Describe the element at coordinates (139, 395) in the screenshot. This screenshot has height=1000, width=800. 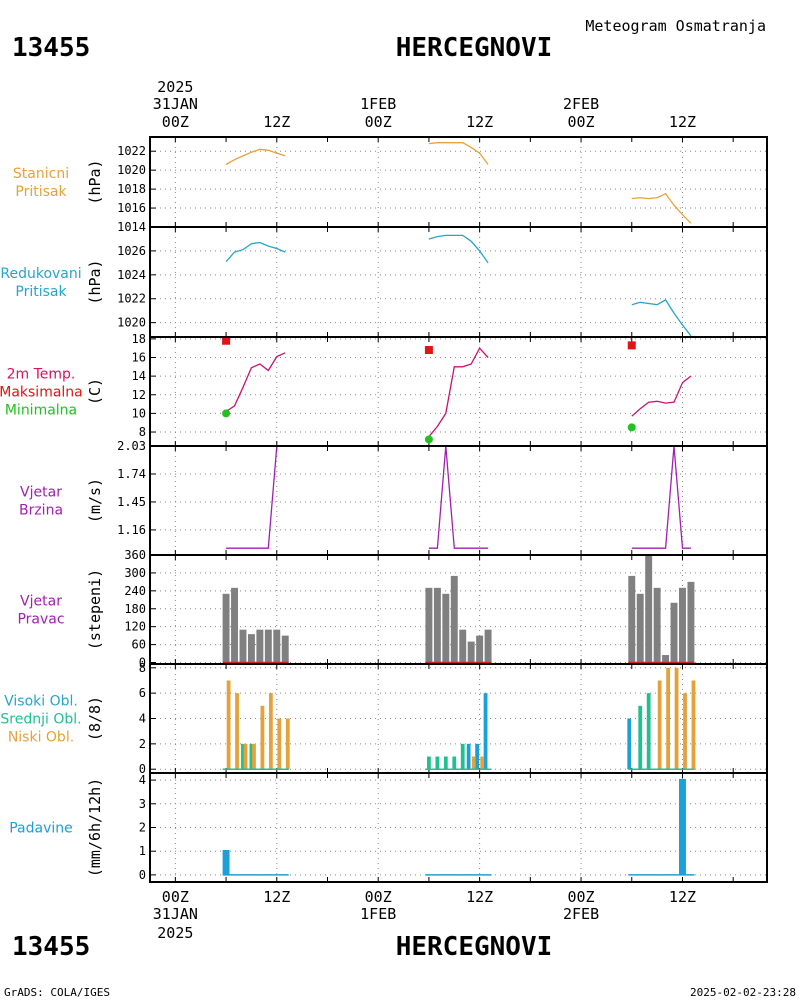
I see `y-tick-label: 12` at that location.